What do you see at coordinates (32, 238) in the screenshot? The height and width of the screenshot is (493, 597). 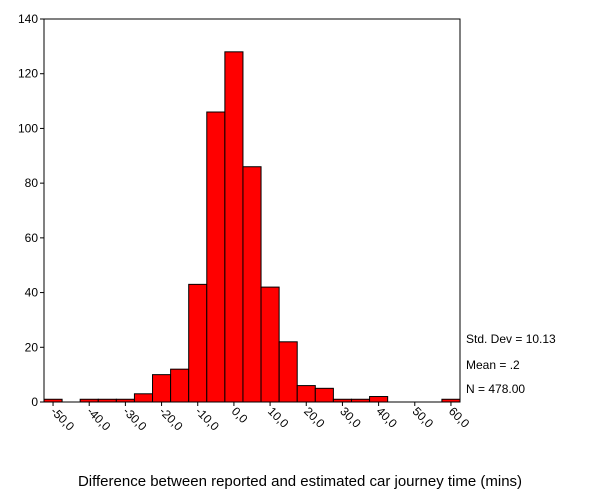 I see `y-tick-label: 60` at bounding box center [32, 238].